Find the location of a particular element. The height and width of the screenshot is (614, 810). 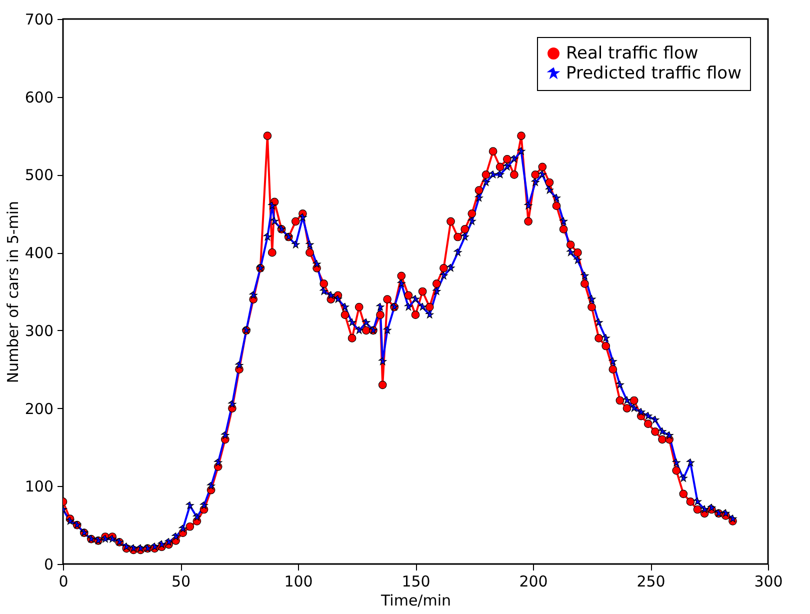

y-tick-label: 300 is located at coordinates (39, 331).